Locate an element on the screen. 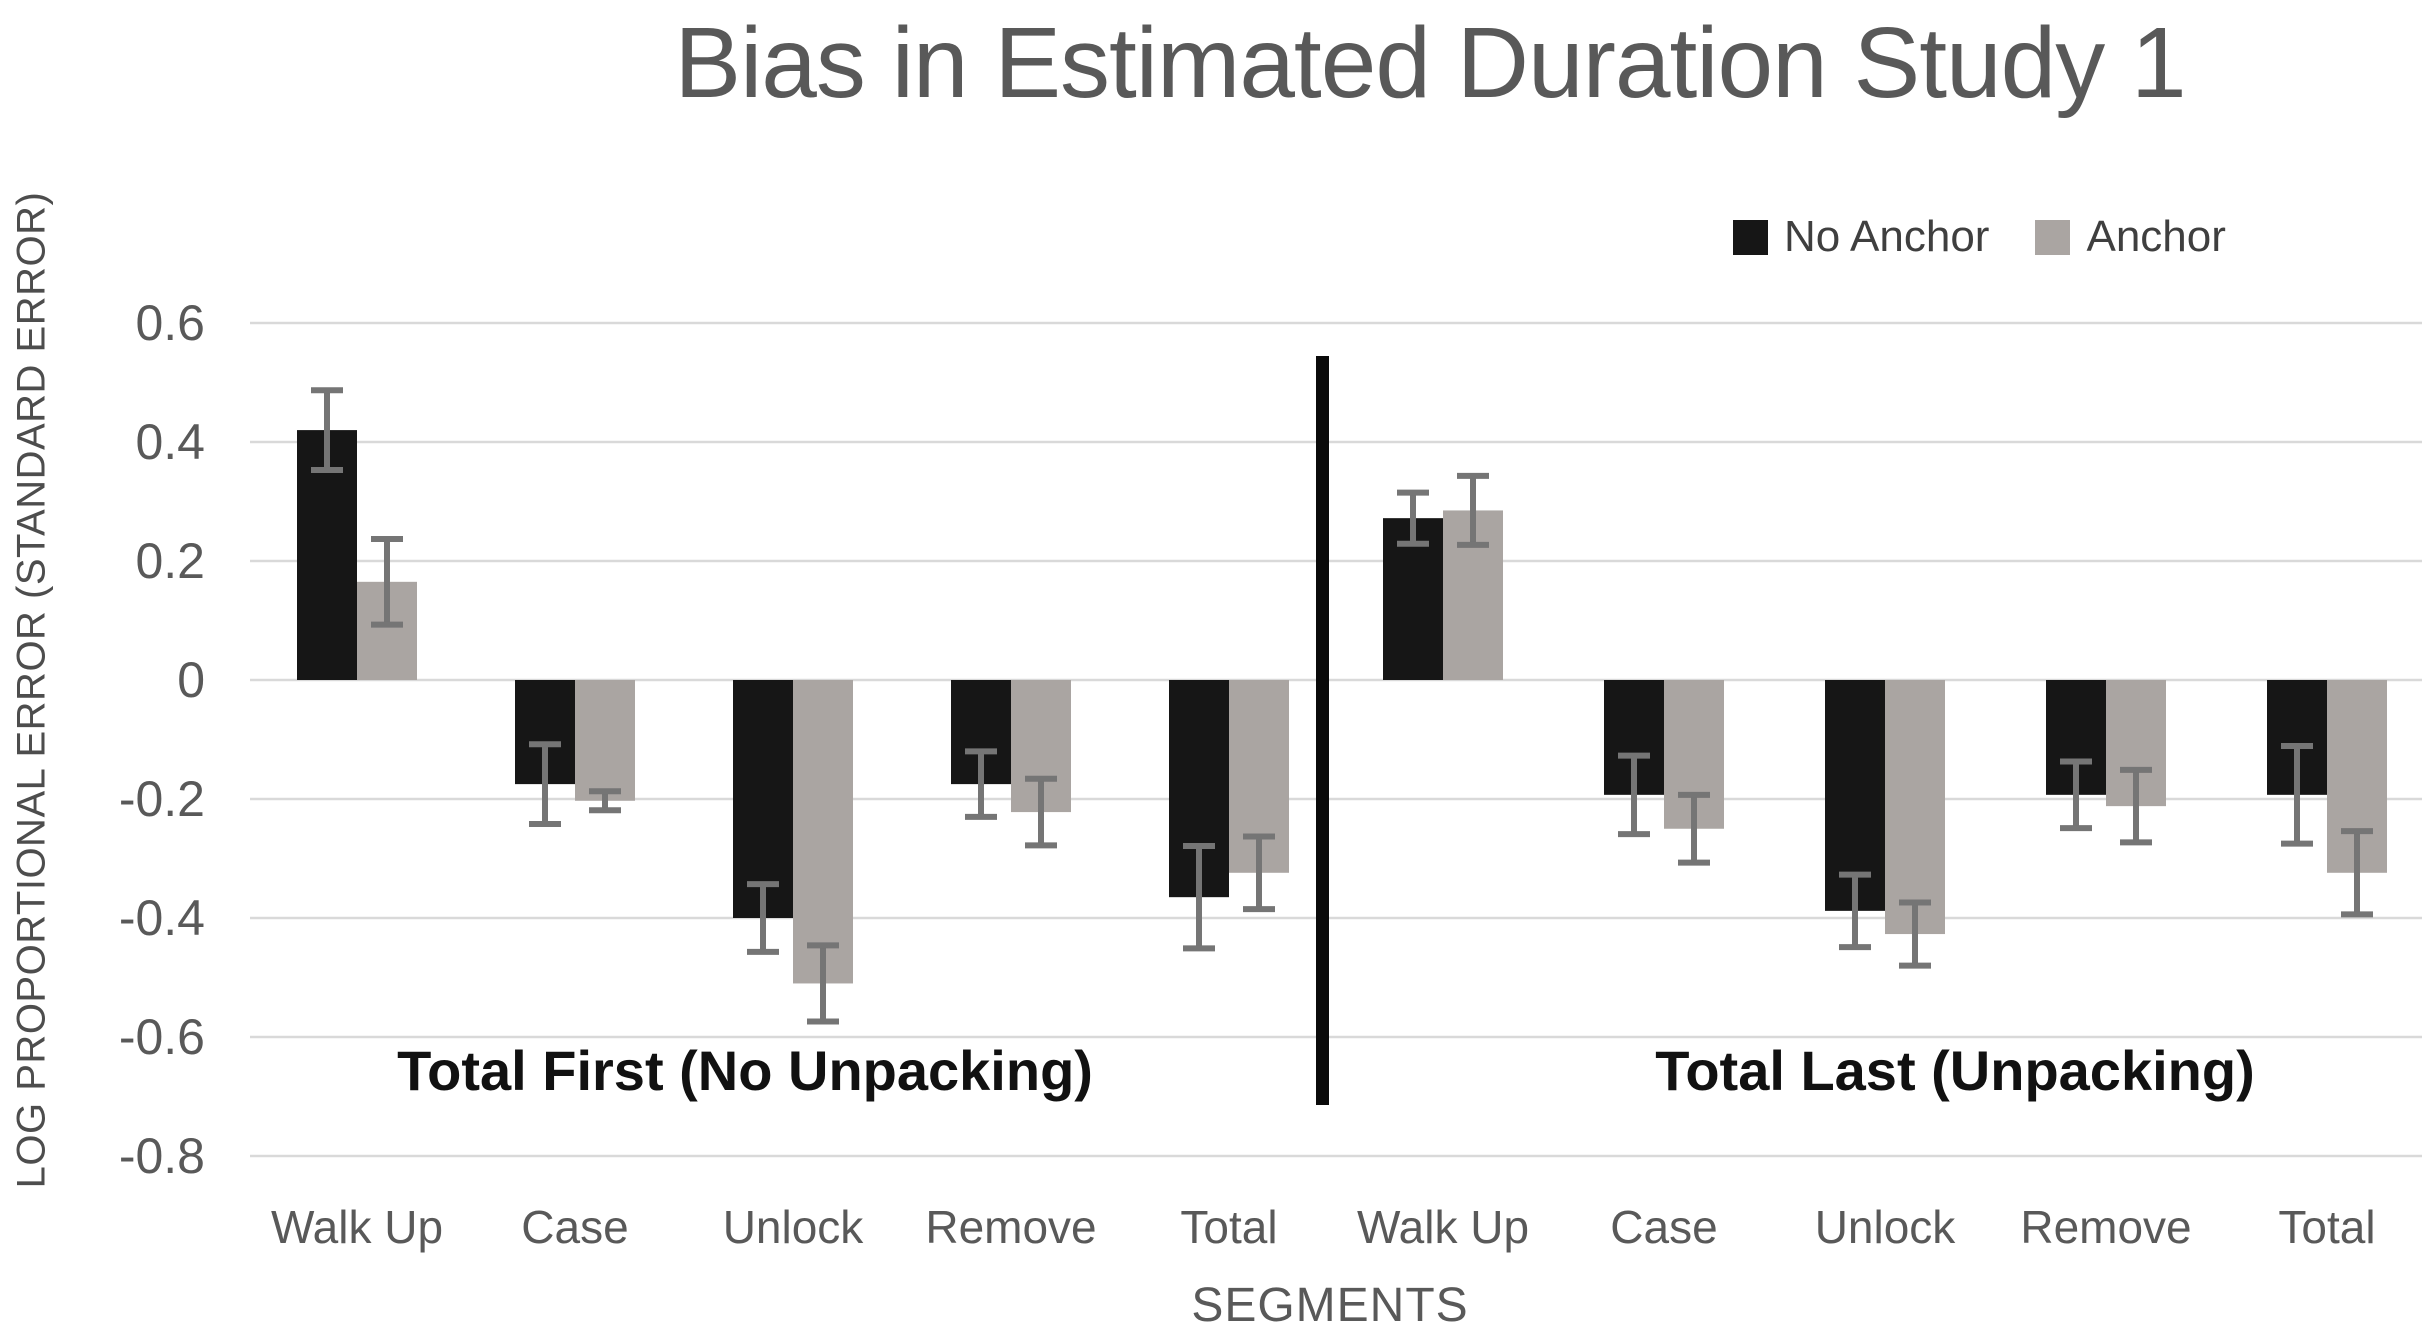  y-tick-label: 0.4 is located at coordinates (170, 442).